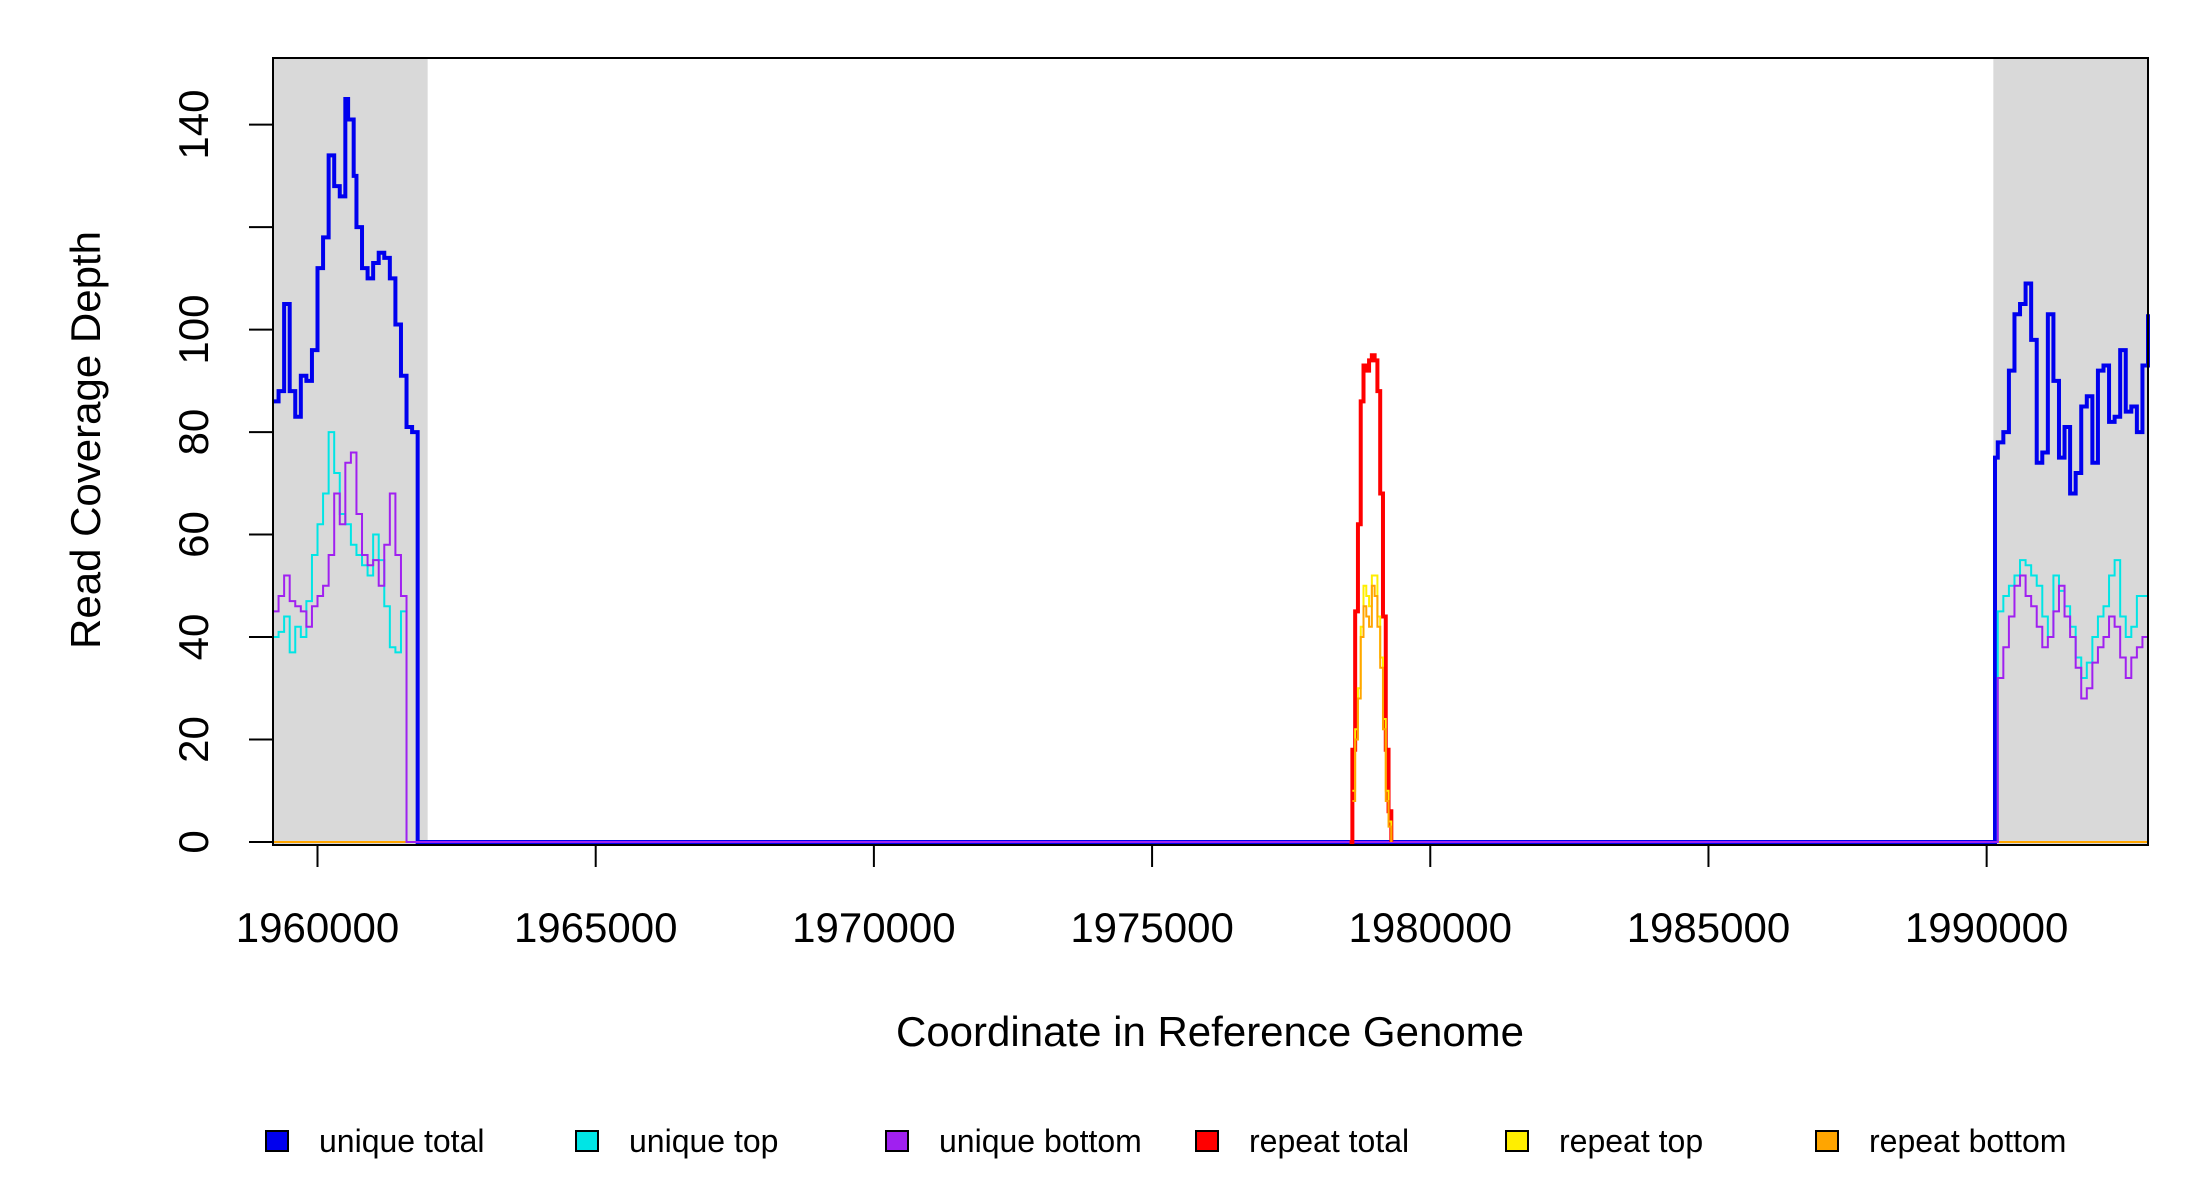 This screenshot has width=2200, height=1200. Describe the element at coordinates (874, 927) in the screenshot. I see `x-tick-label-1970000: 1970000` at that location.